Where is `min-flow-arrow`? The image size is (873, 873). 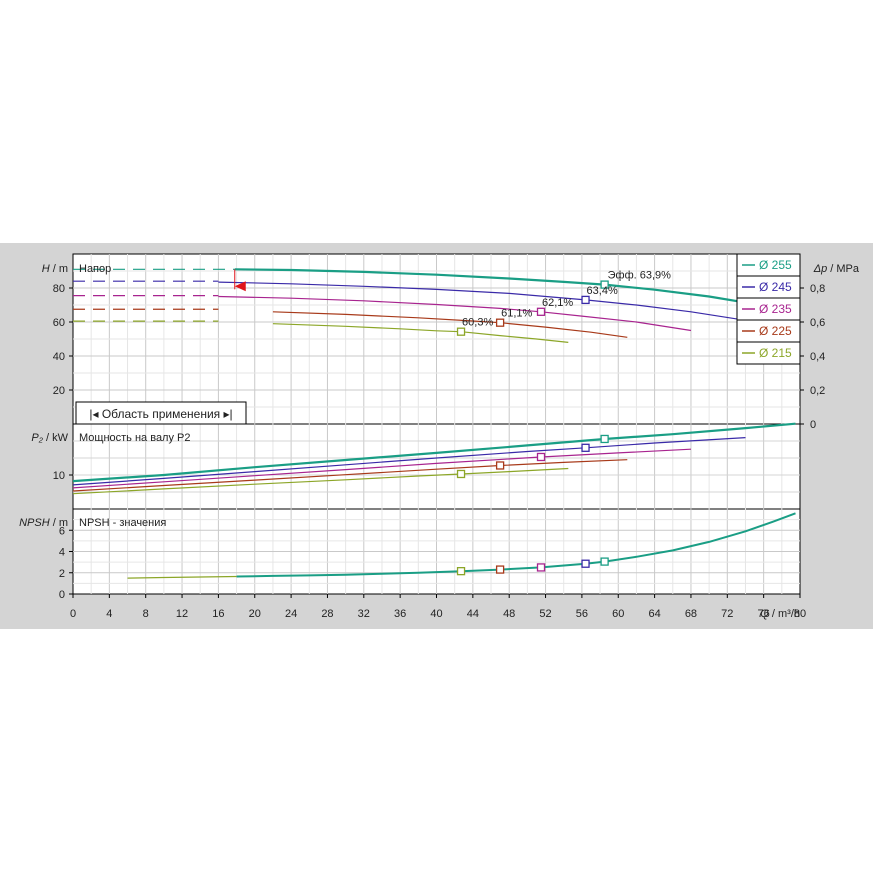
min-flow-arrow is located at coordinates (240, 286).